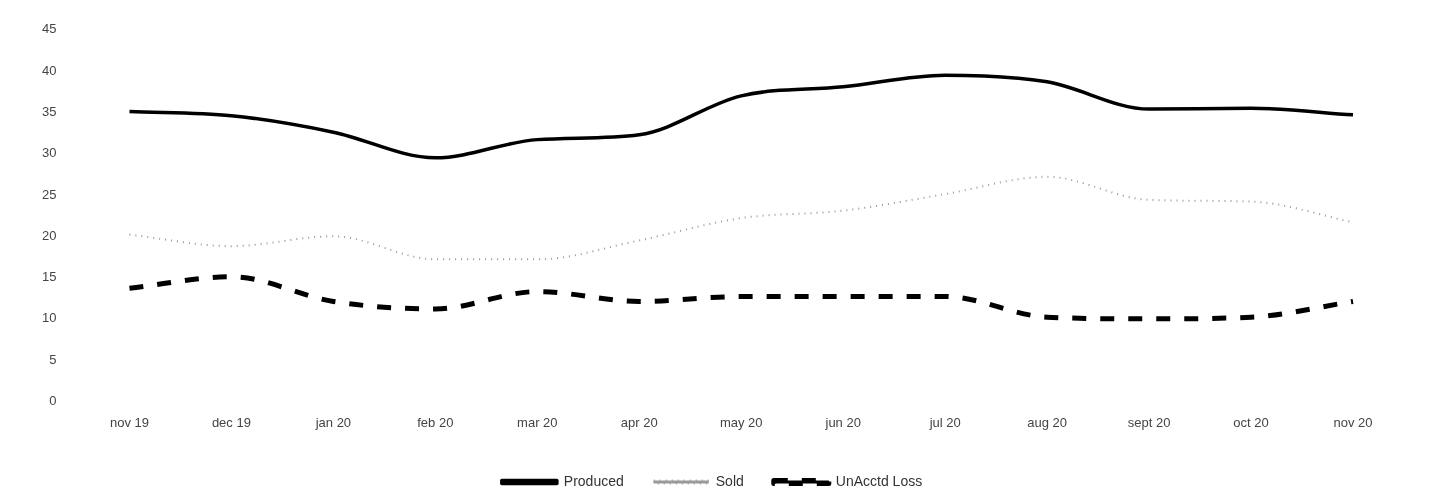  What do you see at coordinates (729, 480) in the screenshot?
I see `legend-label: Sold` at bounding box center [729, 480].